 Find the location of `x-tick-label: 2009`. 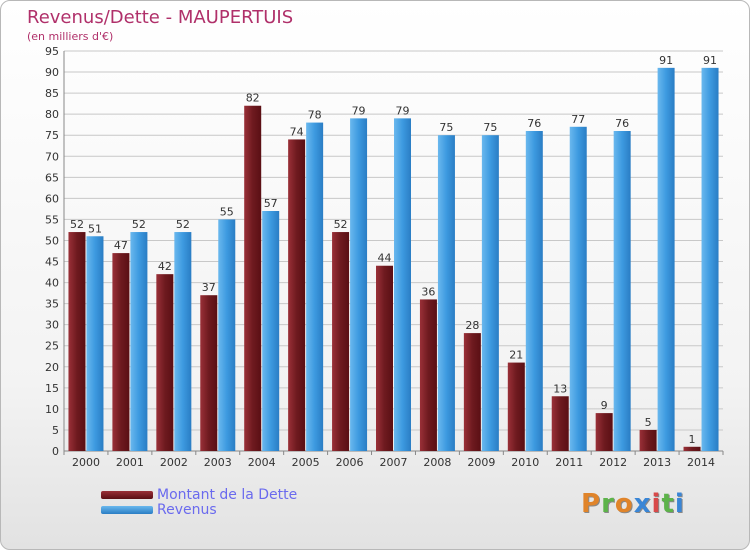

x-tick-label: 2009 is located at coordinates (481, 462).